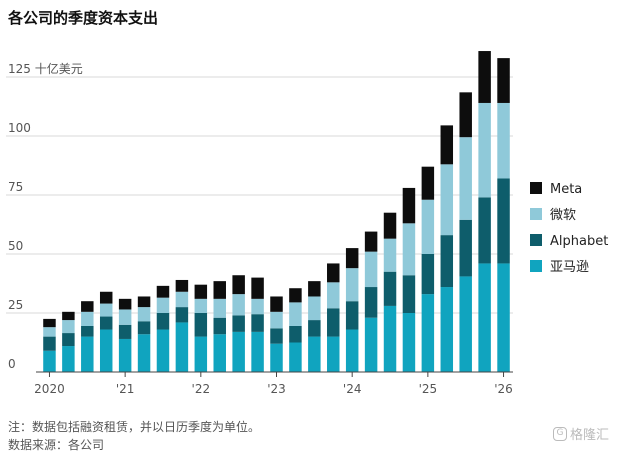 This screenshot has width=617, height=453. What do you see at coordinates (428, 274) in the screenshot?
I see `bar-2025Q1-Alphabet` at bounding box center [428, 274].